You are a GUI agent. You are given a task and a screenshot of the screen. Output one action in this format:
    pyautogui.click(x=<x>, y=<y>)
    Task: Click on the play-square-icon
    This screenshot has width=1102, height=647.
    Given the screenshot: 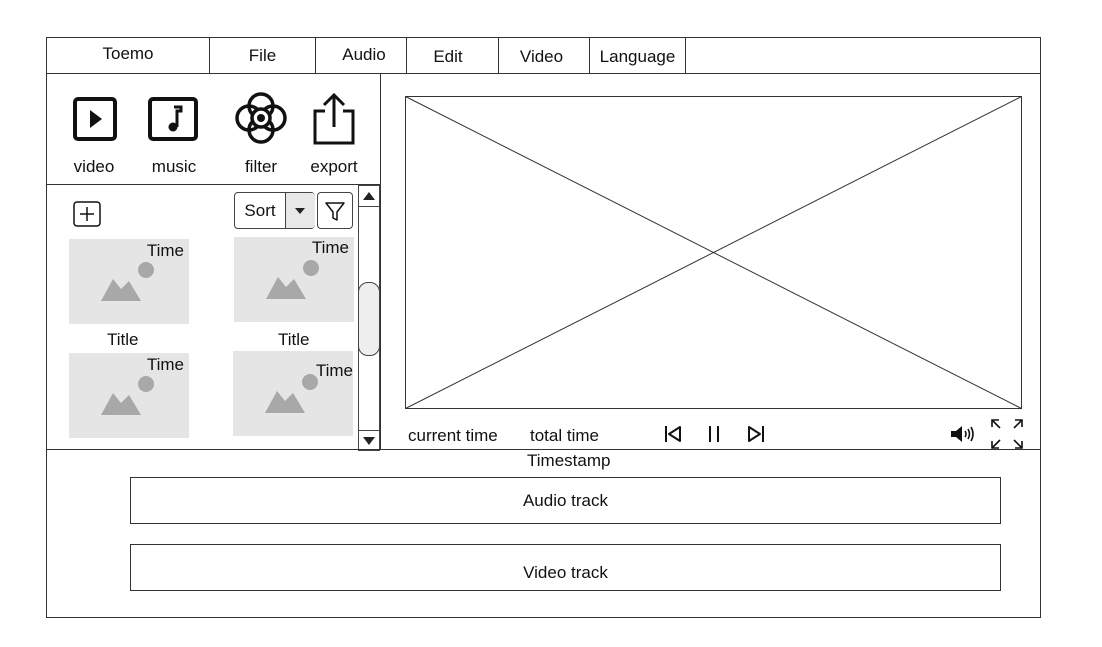 What is the action you would take?
    pyautogui.click(x=95, y=119)
    